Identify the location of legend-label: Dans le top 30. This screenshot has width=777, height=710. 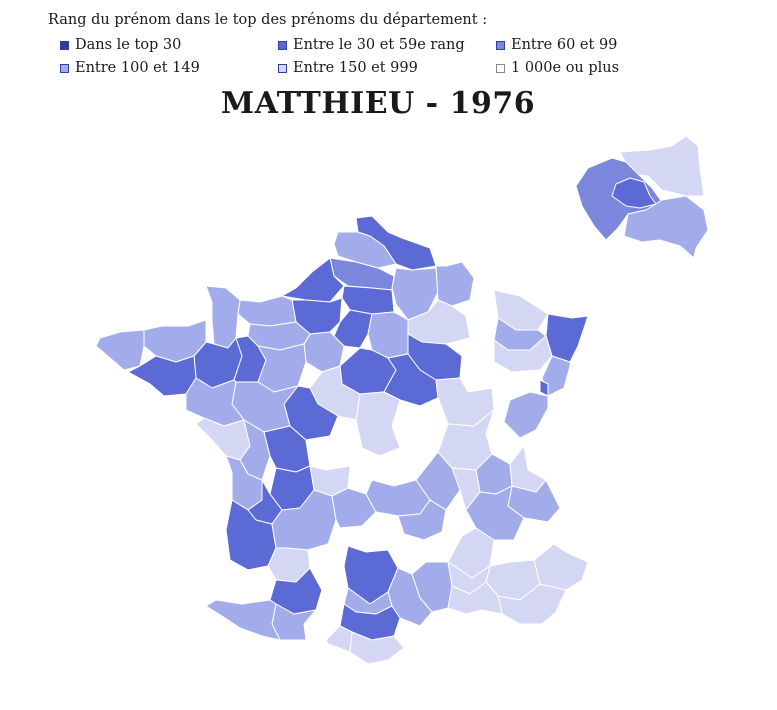
(128, 45).